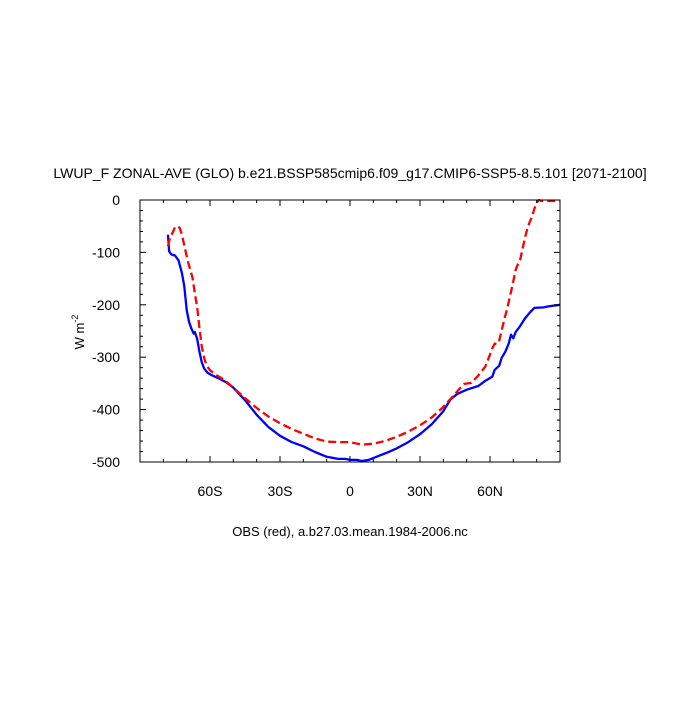  Describe the element at coordinates (350, 491) in the screenshot. I see `x-tick-label: 0` at that location.